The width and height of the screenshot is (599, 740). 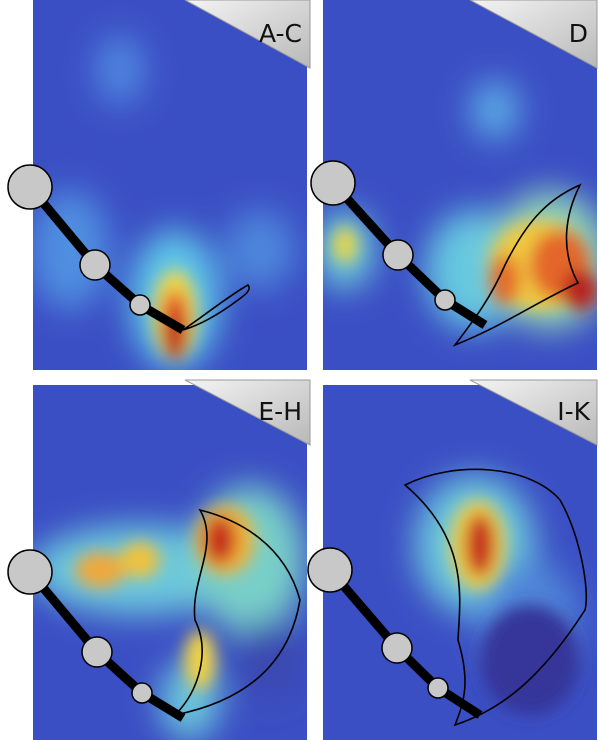 I want to click on panel-label: E-H, so click(x=280, y=411).